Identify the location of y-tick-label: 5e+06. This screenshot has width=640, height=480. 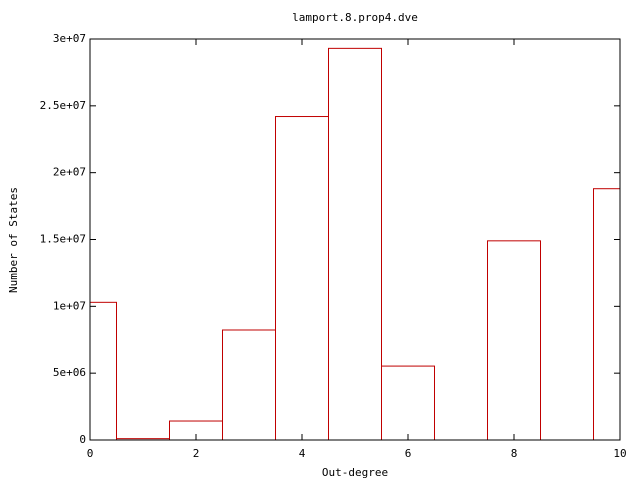
(69, 372).